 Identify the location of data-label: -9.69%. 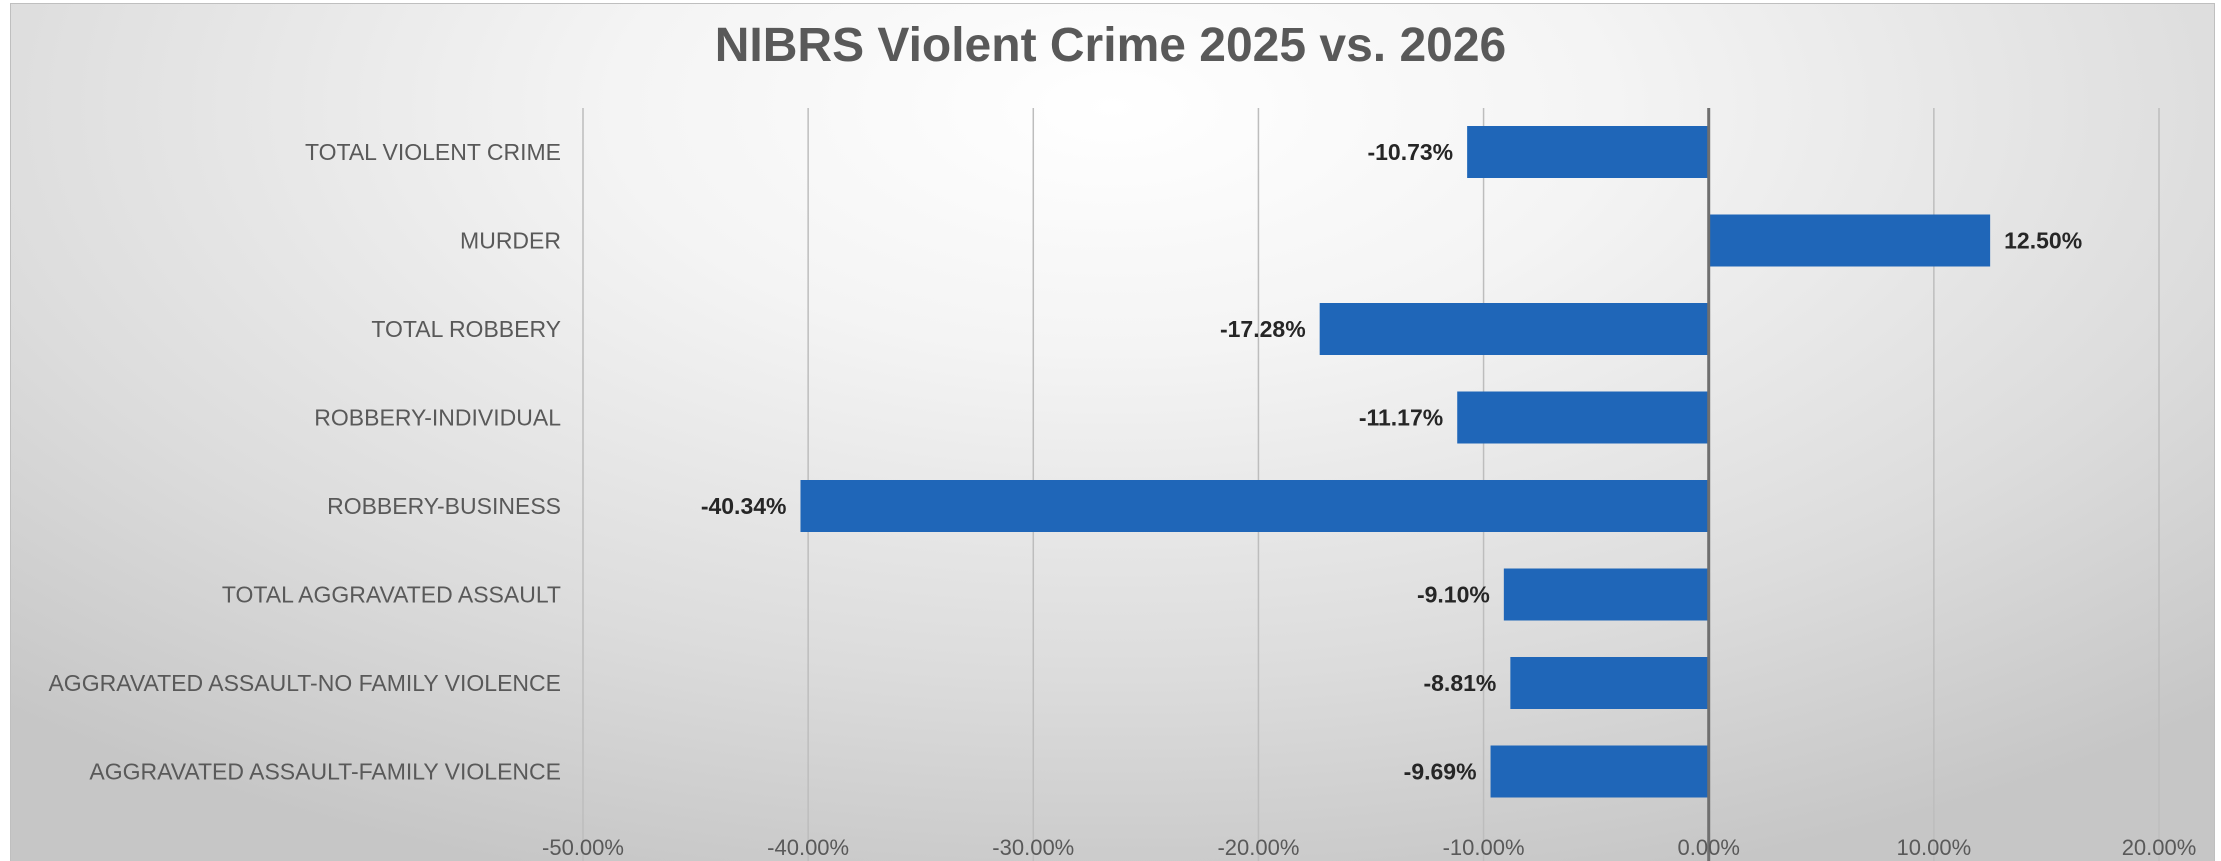
(1440, 772).